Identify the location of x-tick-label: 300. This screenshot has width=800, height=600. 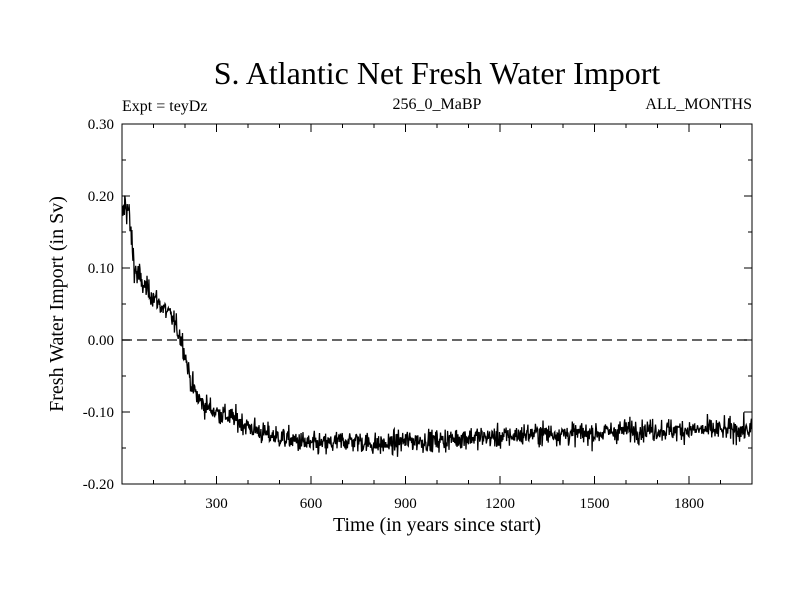
(216, 504).